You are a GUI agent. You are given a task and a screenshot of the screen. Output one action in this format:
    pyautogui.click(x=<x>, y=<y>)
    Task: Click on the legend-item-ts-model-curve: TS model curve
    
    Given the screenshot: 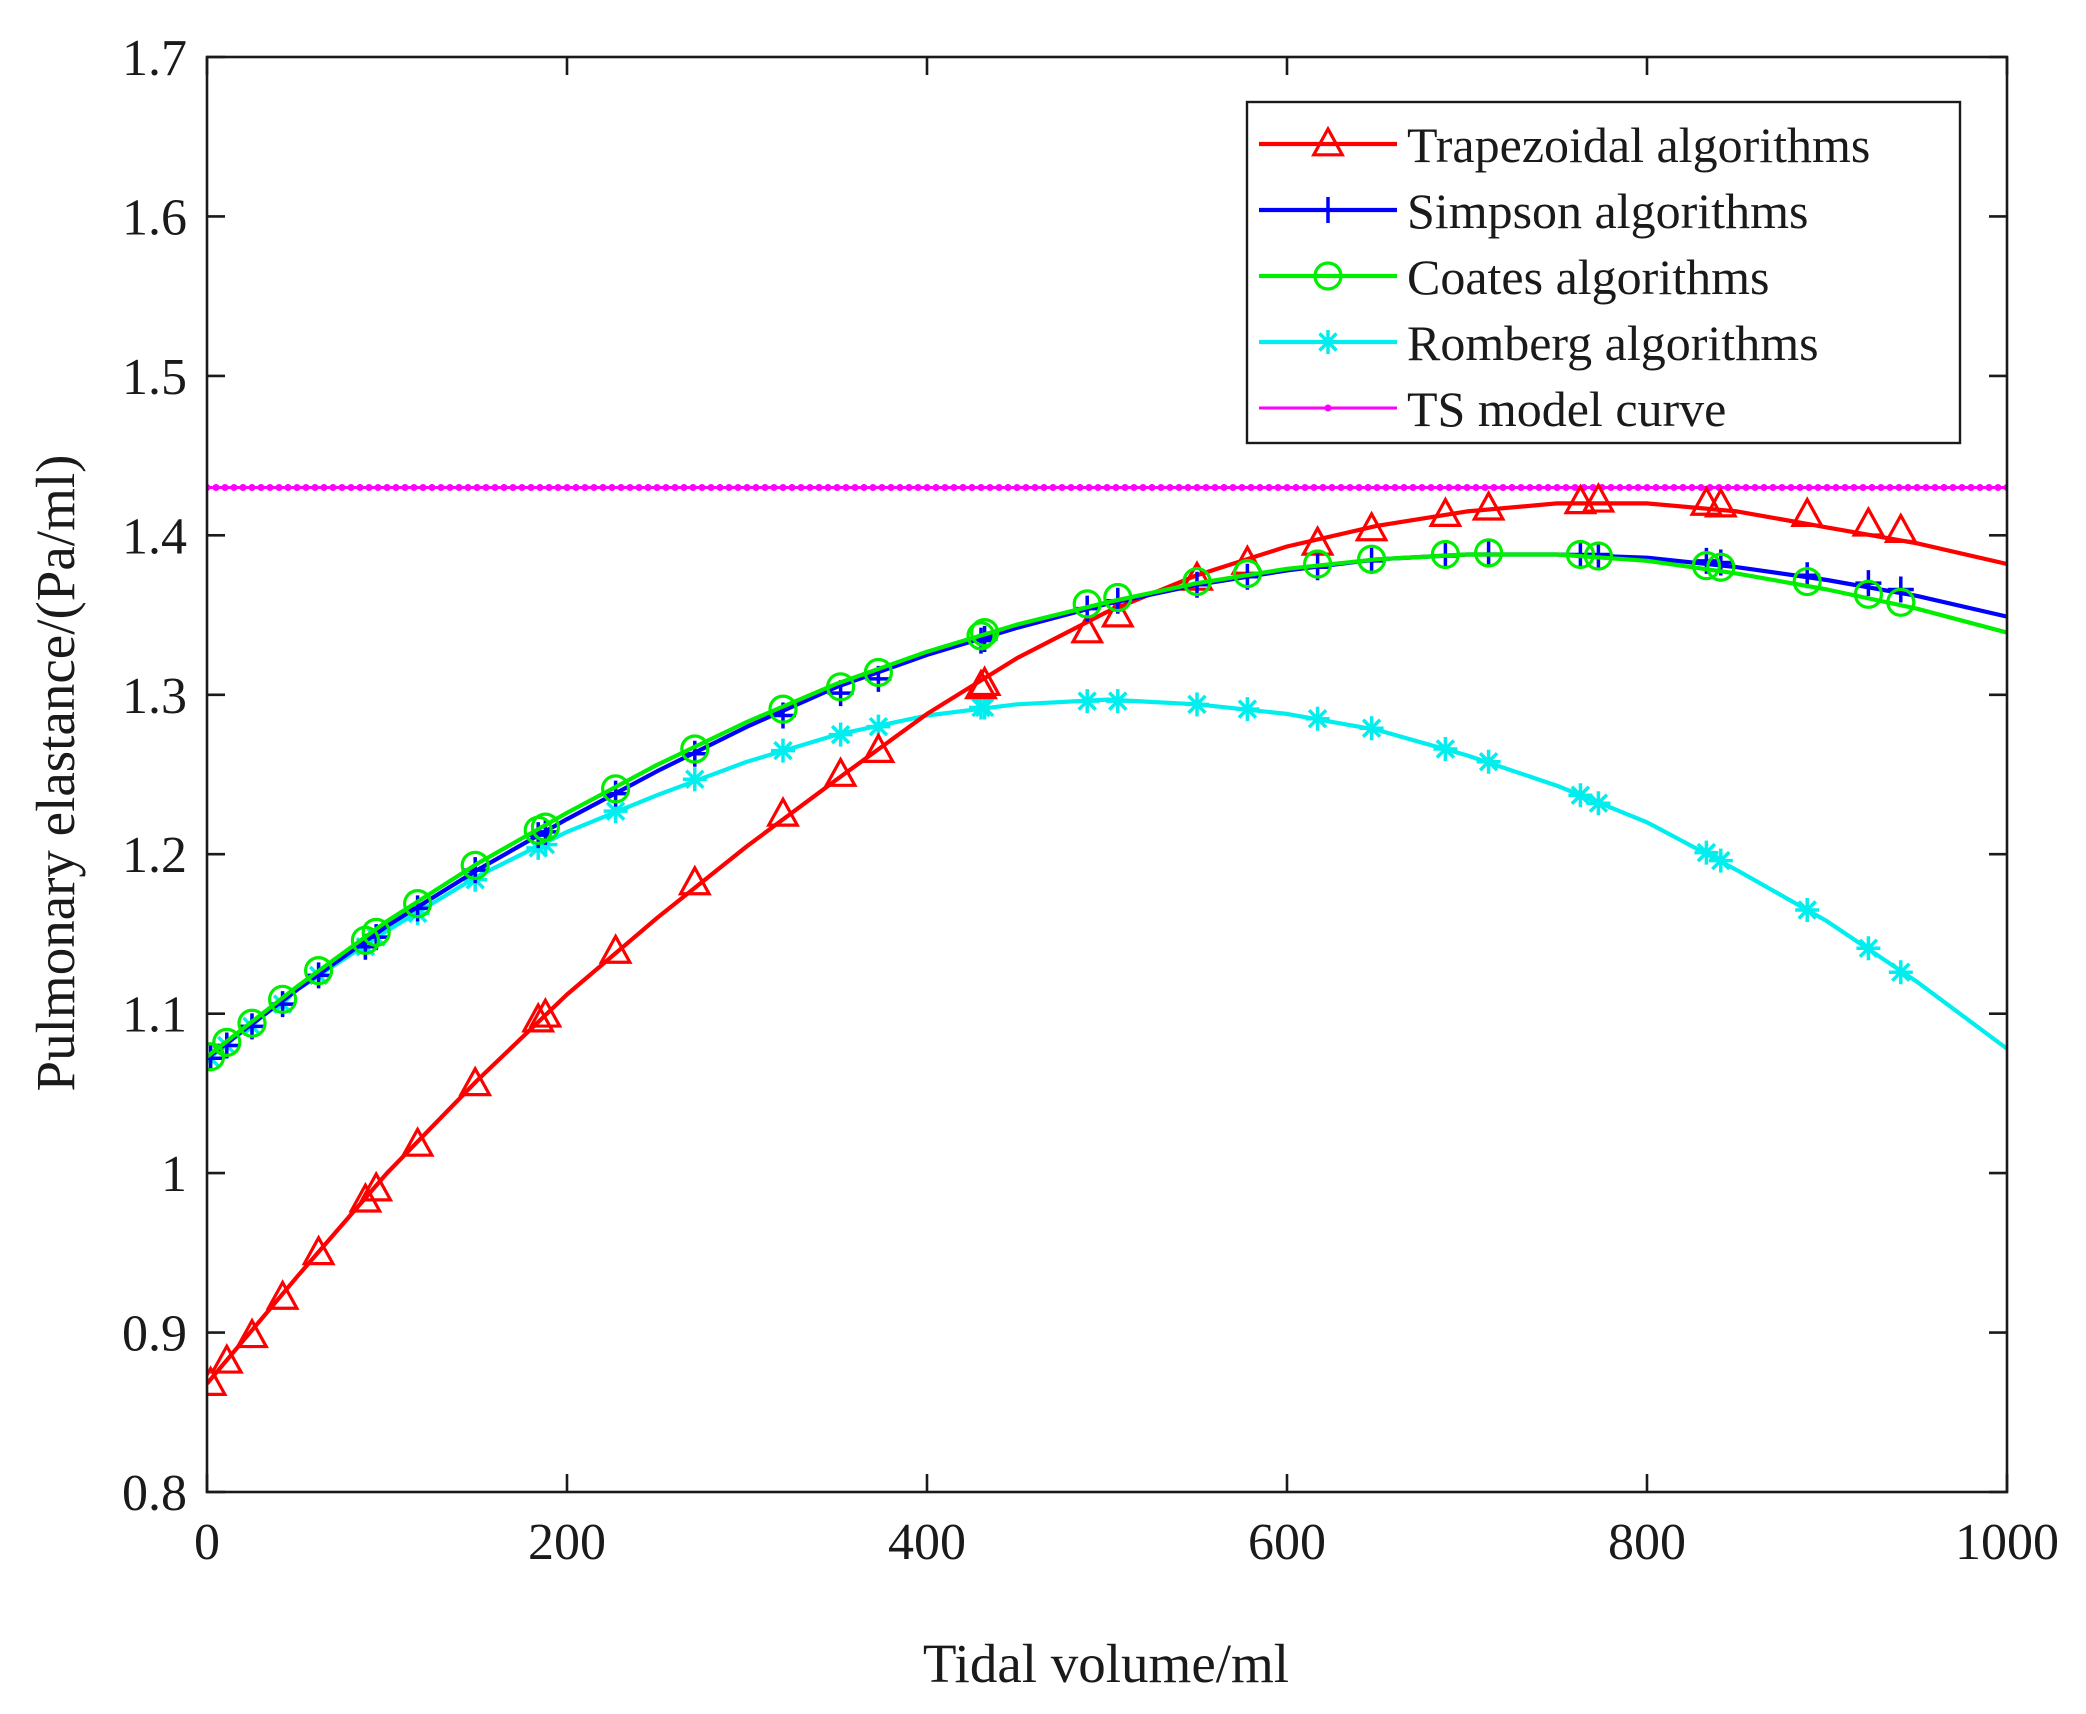 What is the action you would take?
    pyautogui.click(x=1492, y=409)
    